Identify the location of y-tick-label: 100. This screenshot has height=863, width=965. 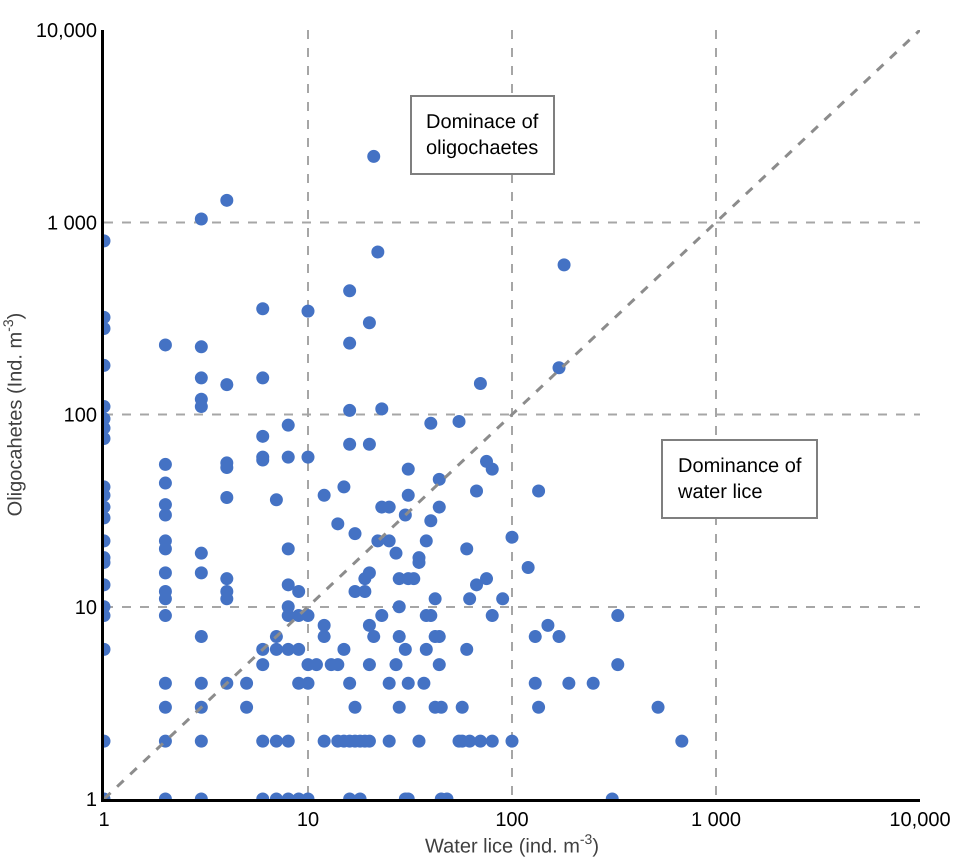
(80, 415).